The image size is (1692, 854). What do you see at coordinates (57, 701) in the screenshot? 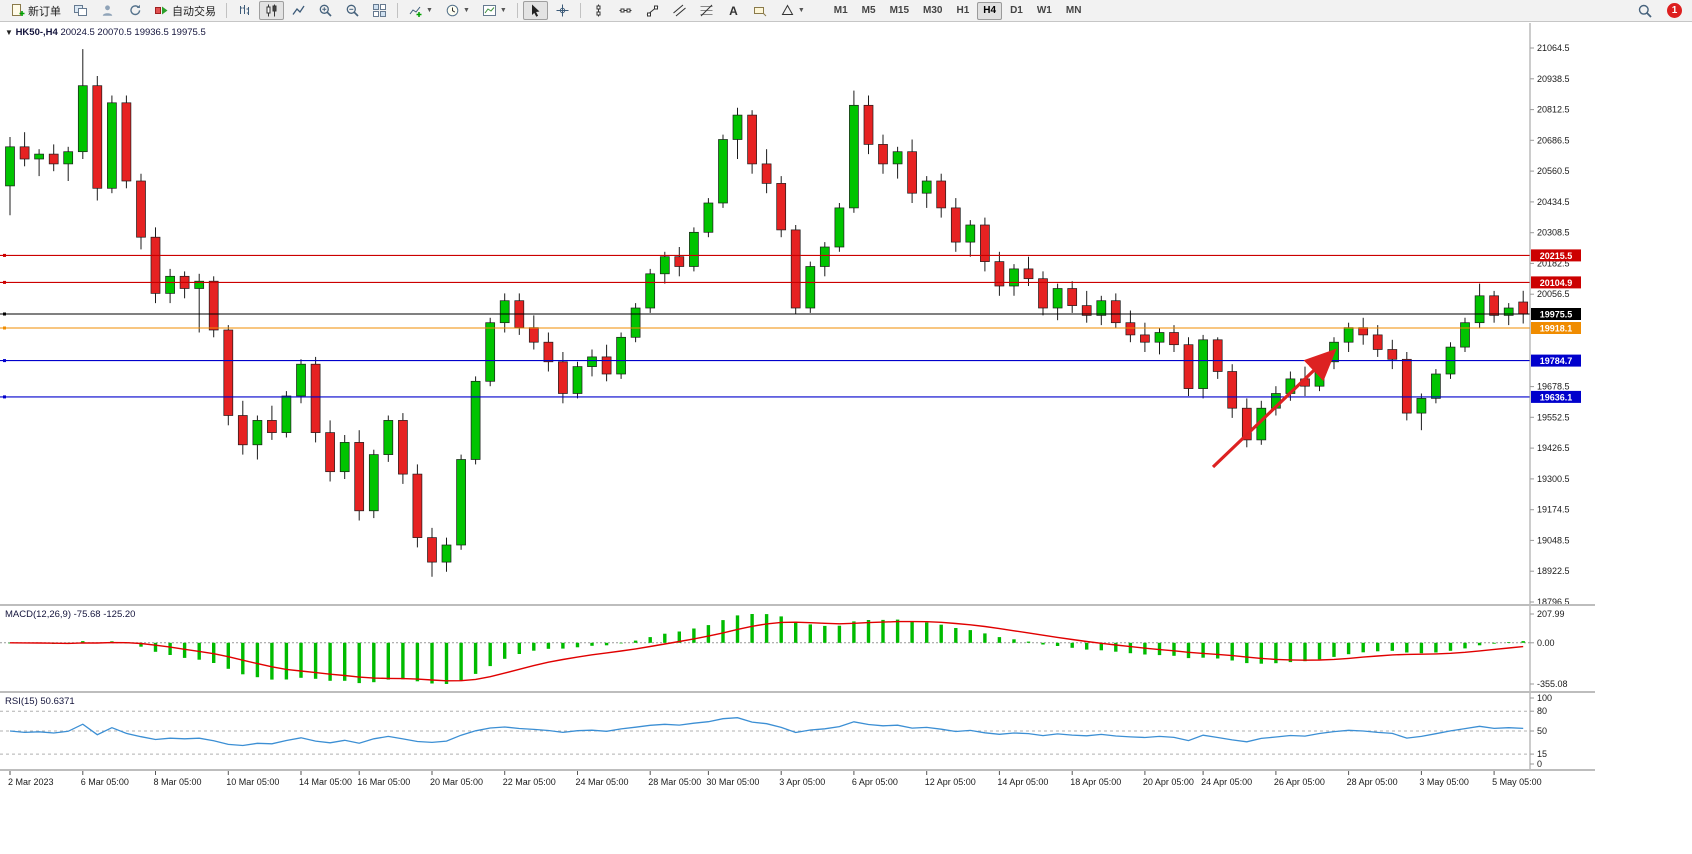
I see `rsi-value: 50.6371` at bounding box center [57, 701].